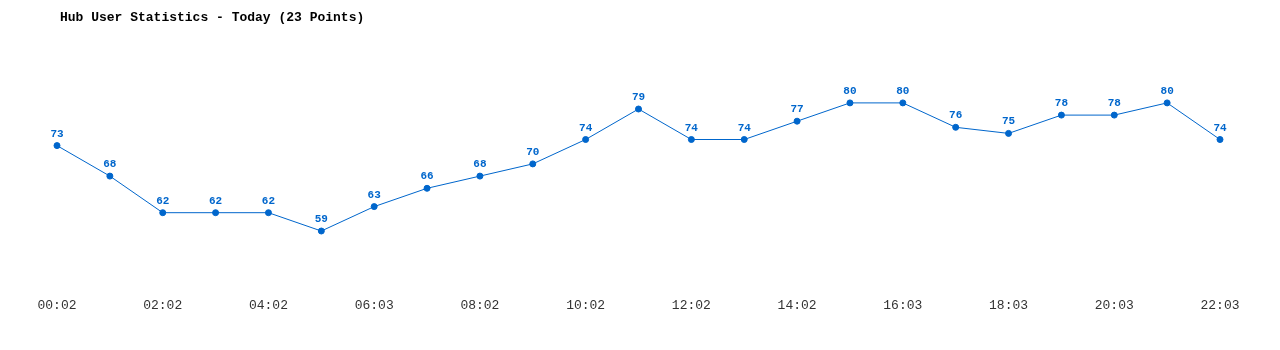 The image size is (1280, 350). I want to click on x-tick-label: 00:02, so click(57, 306).